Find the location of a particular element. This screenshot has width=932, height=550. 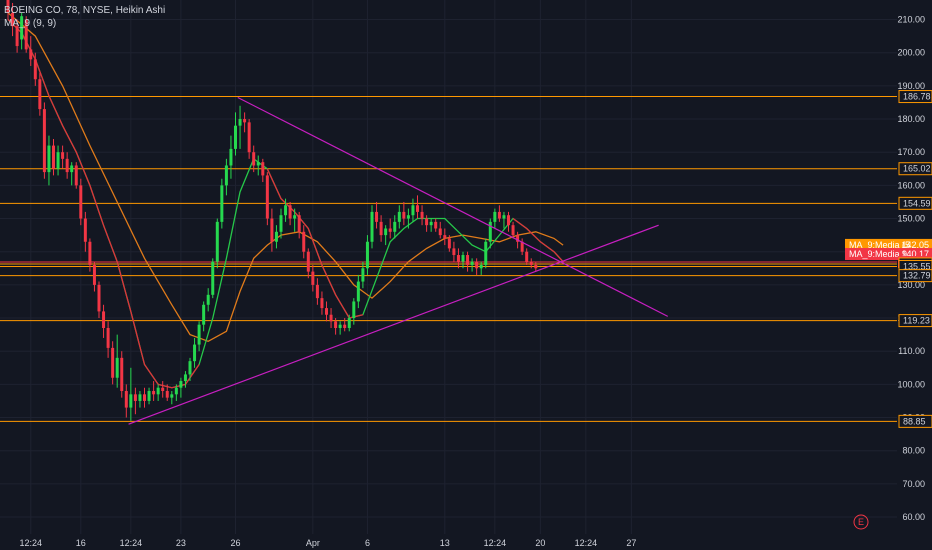

indicator-title: MA_9 (9, 9) is located at coordinates (30, 23).